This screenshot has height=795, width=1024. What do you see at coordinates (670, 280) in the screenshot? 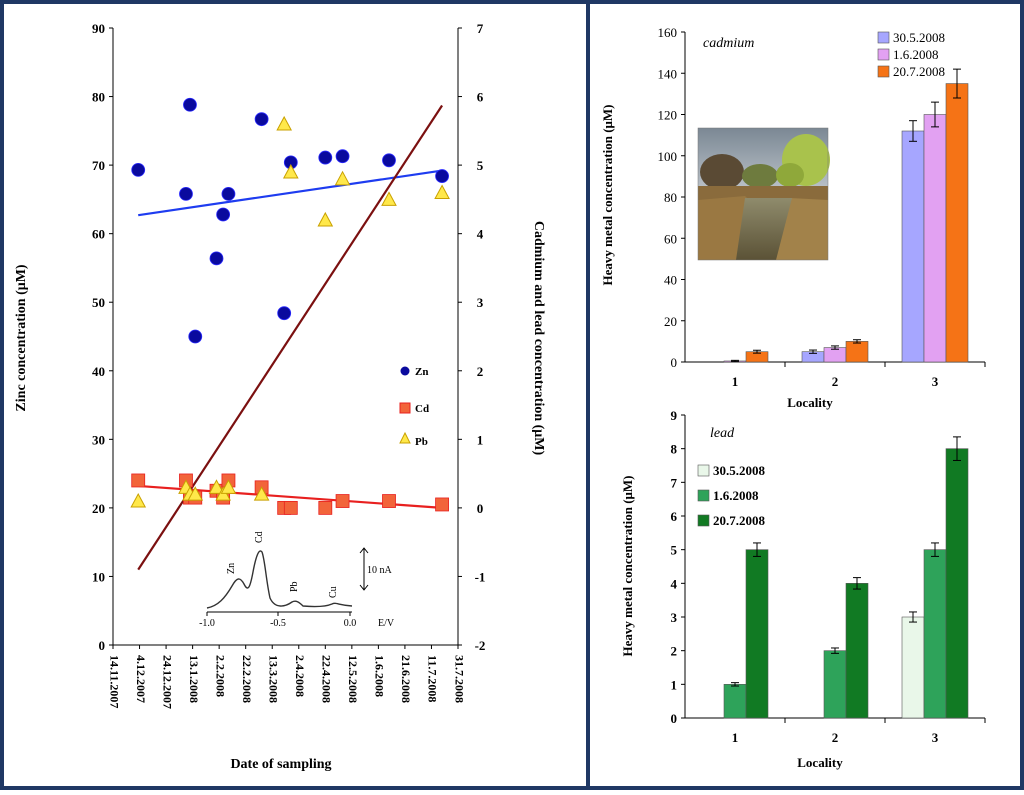
I see `cadmium-y-tick-label: 40` at bounding box center [670, 280].